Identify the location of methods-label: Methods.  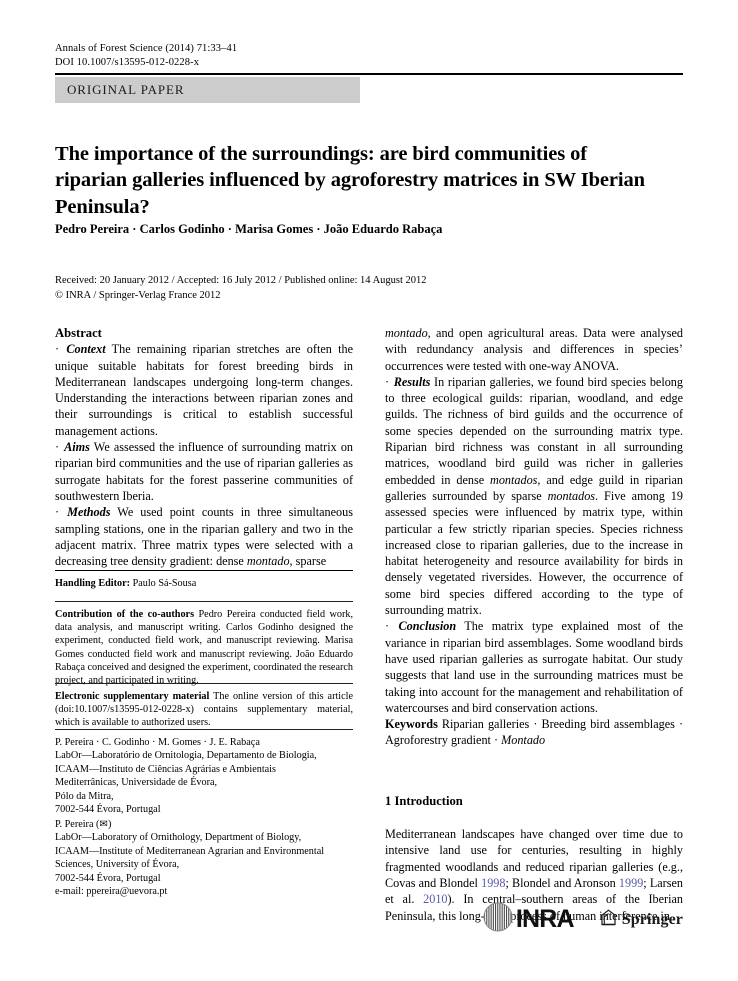
(89, 512).